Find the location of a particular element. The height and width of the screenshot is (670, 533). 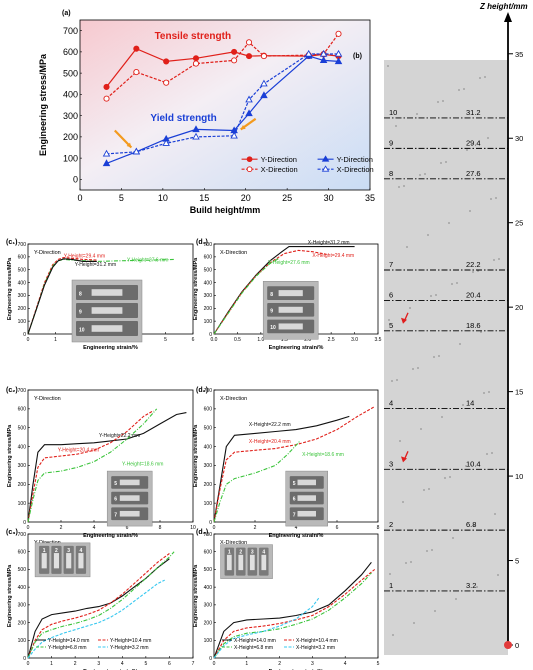

specimen-label: 10 is located at coordinates (273, 328).